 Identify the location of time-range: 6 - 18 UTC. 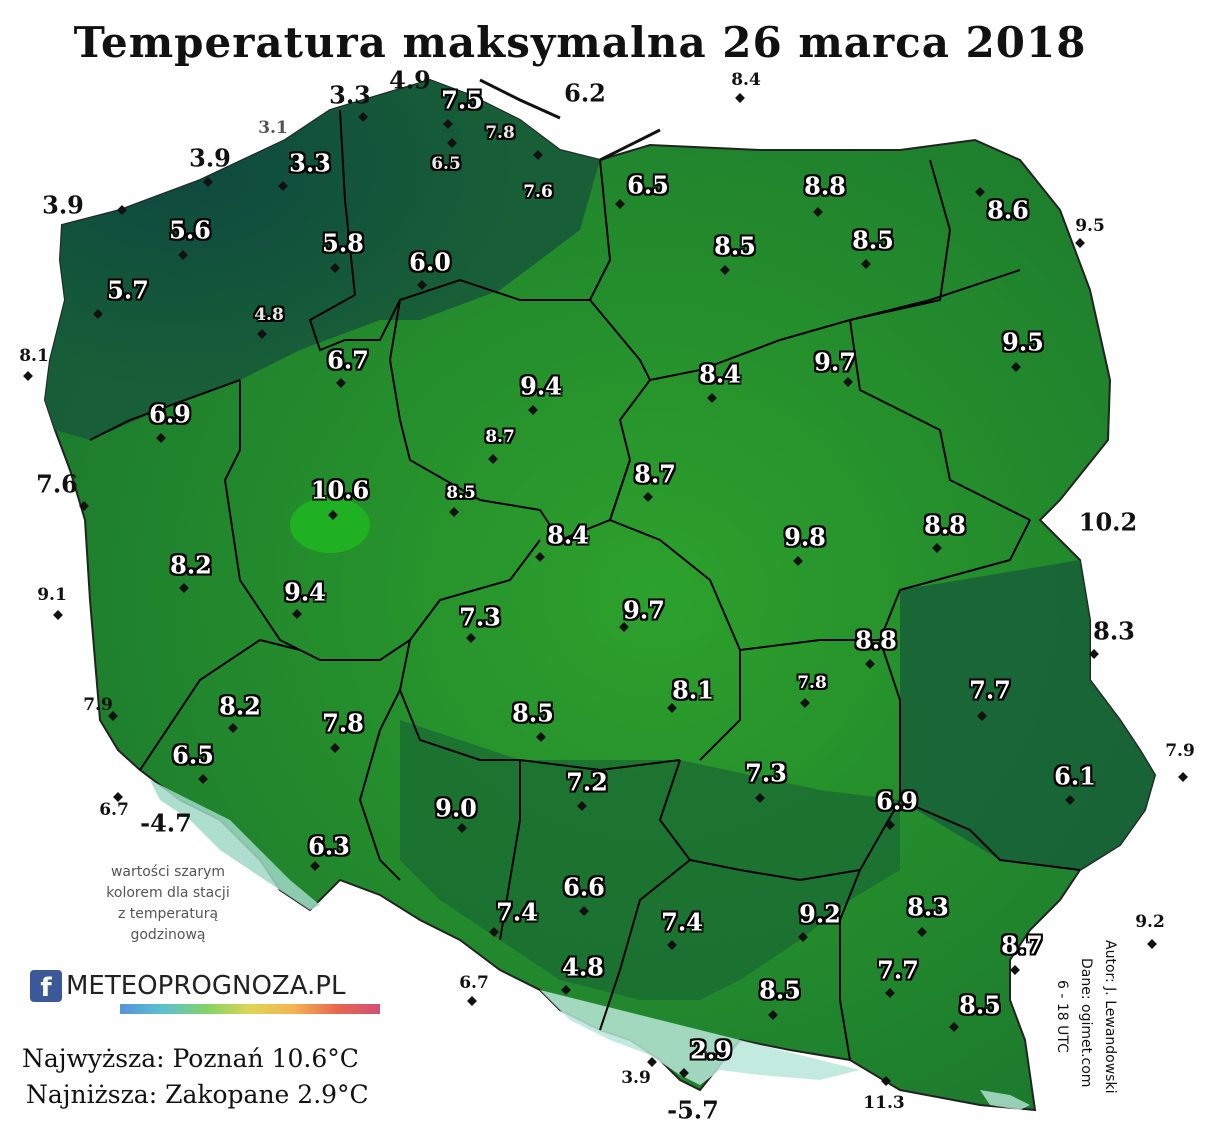
(1062, 1016).